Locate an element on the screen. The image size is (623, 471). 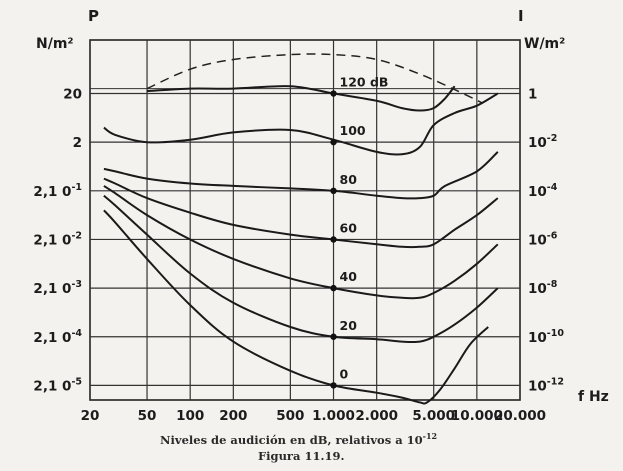
left-tick-100: 2 is located at coordinates (77, 143).